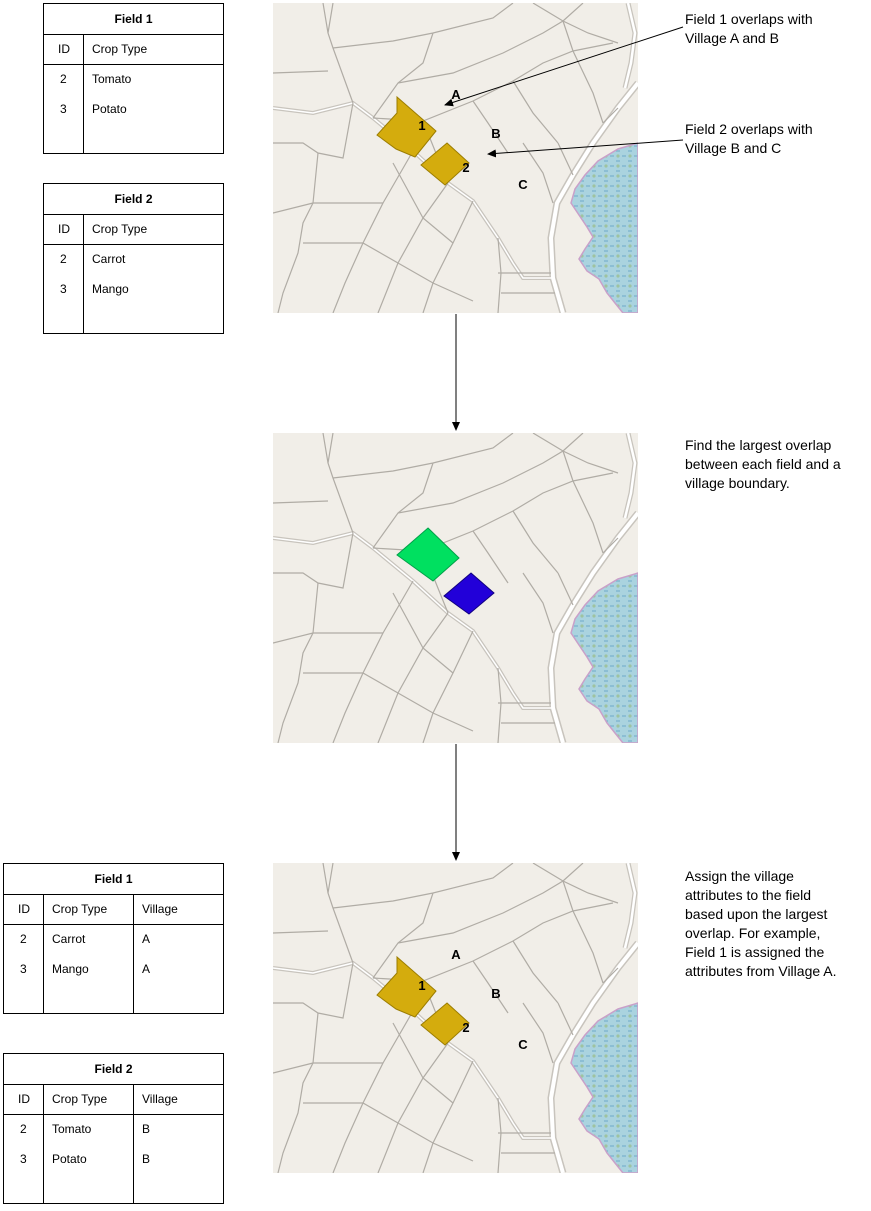  Describe the element at coordinates (133, 78) in the screenshot. I see `top-table-field1: Field 1 ID Crop Type 2 Tomato 3 Potato` at that location.